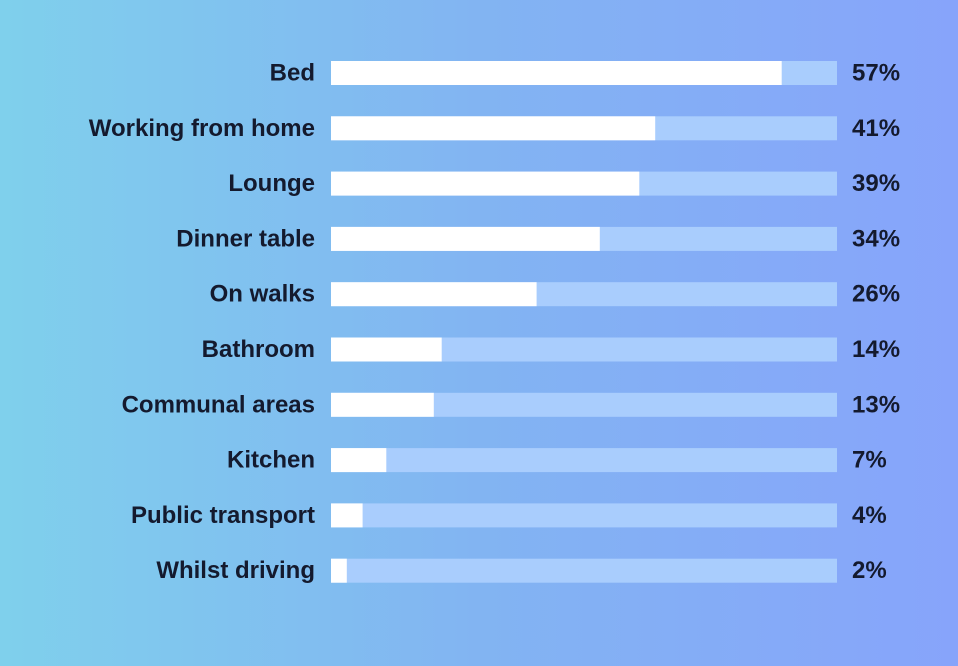 Image resolution: width=958 pixels, height=666 pixels. Describe the element at coordinates (876, 349) in the screenshot. I see `value-label-bathroom: 14%` at that location.